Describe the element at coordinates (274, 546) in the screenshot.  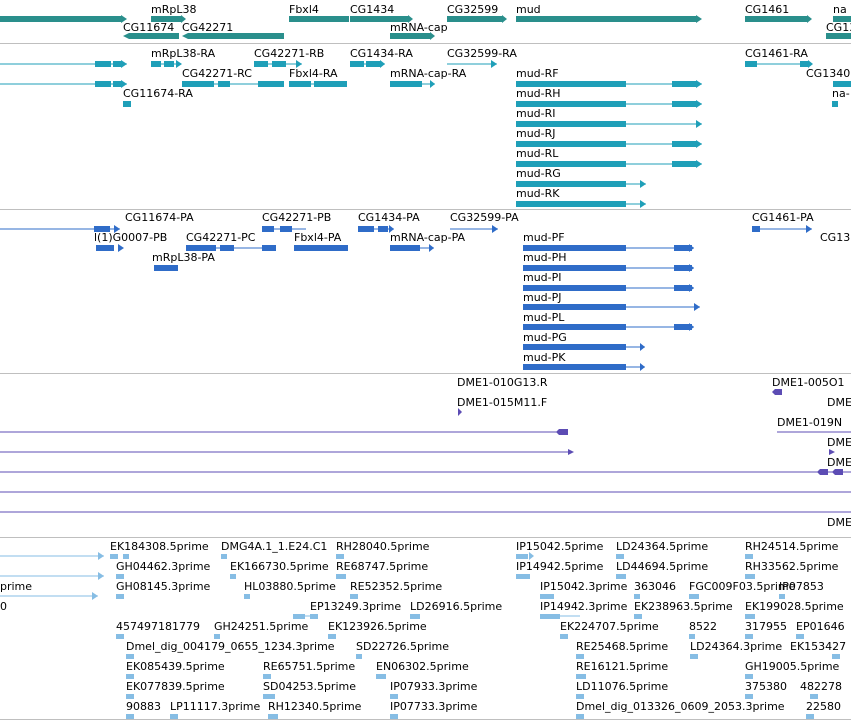
I see `est-label: DMG4A.1_1.E24.C1` at that location.